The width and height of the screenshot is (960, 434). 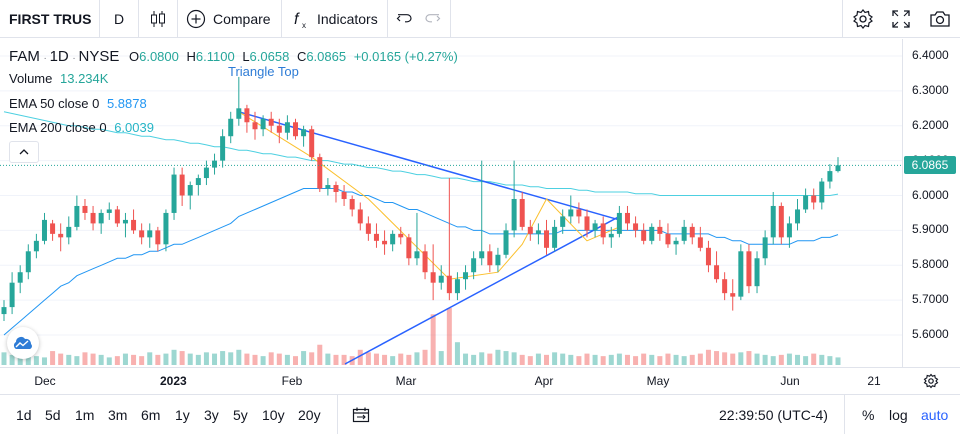 What do you see at coordinates (81, 127) in the screenshot?
I see `ema200-legend: EMA 200 close 0 6.0039` at bounding box center [81, 127].